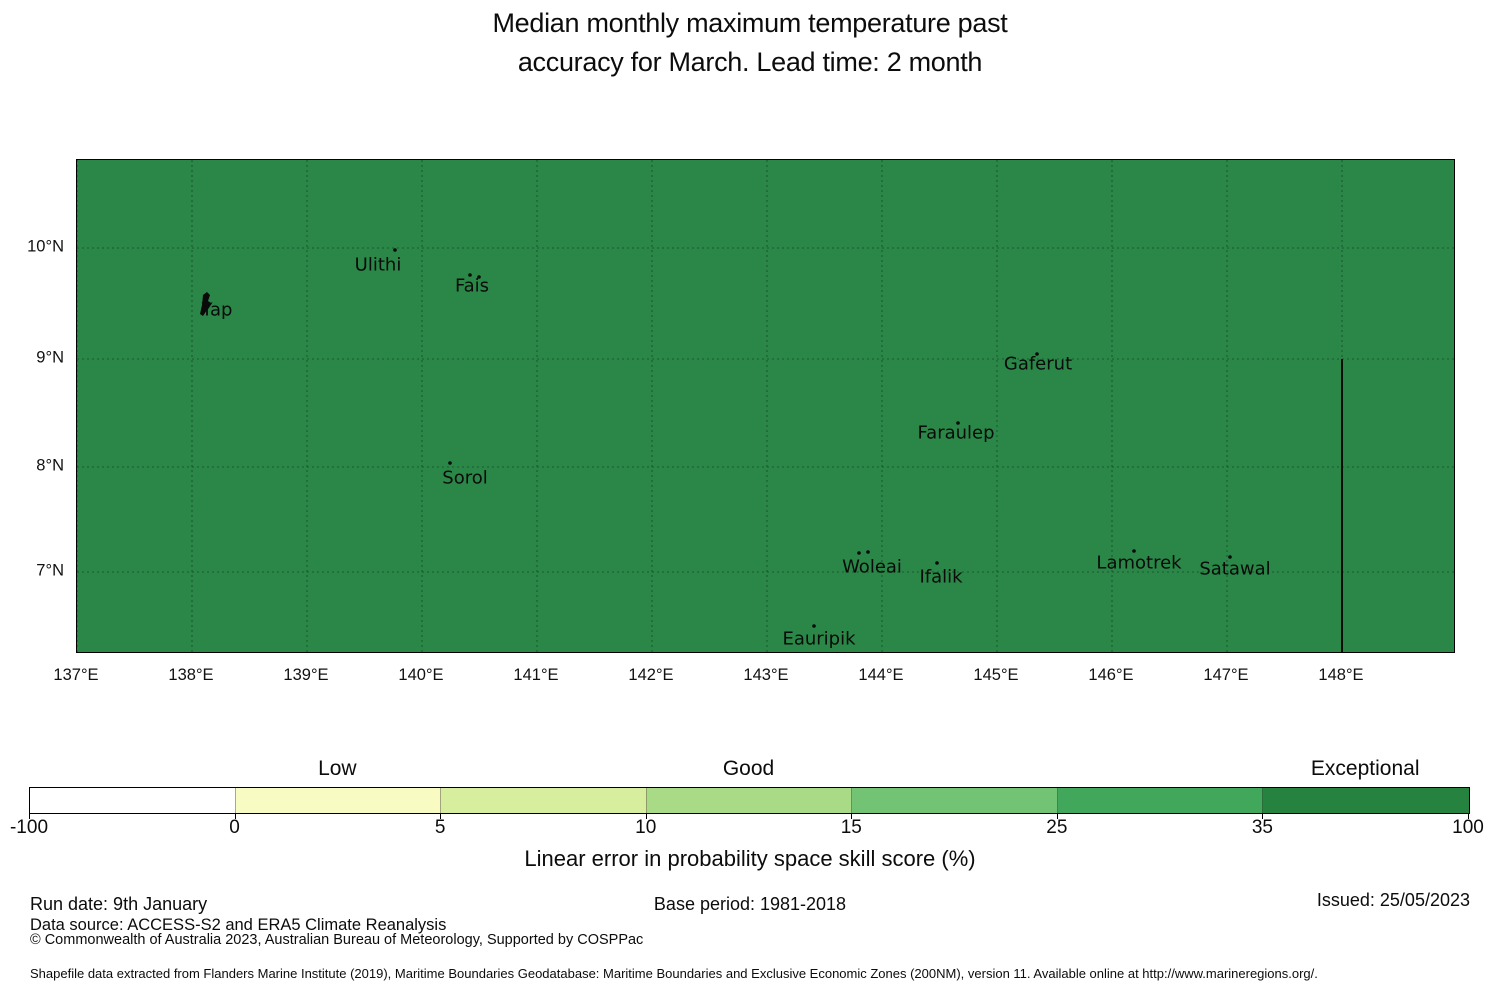  I want to click on colorbar-tick-label: 100, so click(1468, 827).